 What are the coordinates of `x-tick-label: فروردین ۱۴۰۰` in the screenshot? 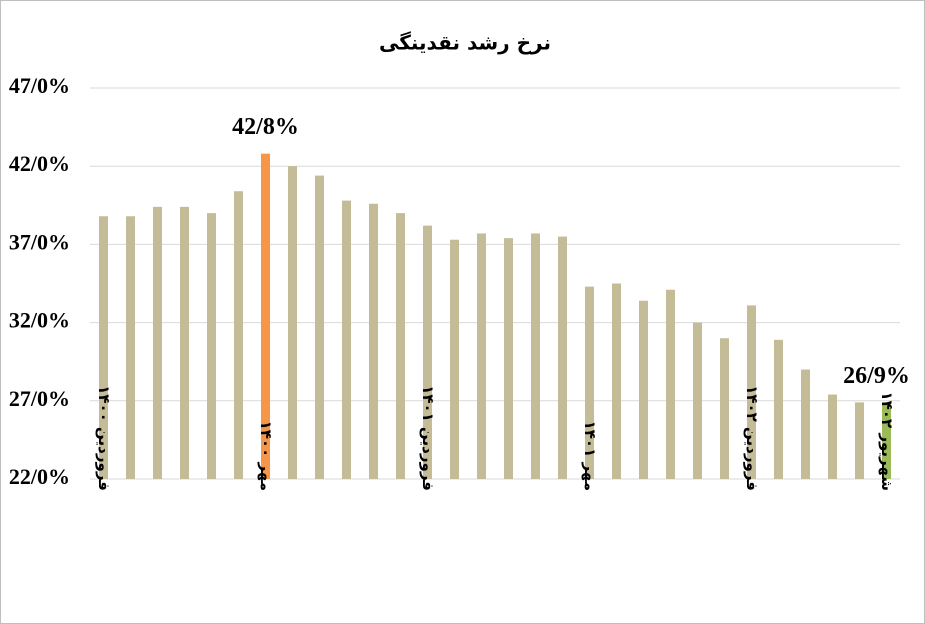 It's located at (104, 438).